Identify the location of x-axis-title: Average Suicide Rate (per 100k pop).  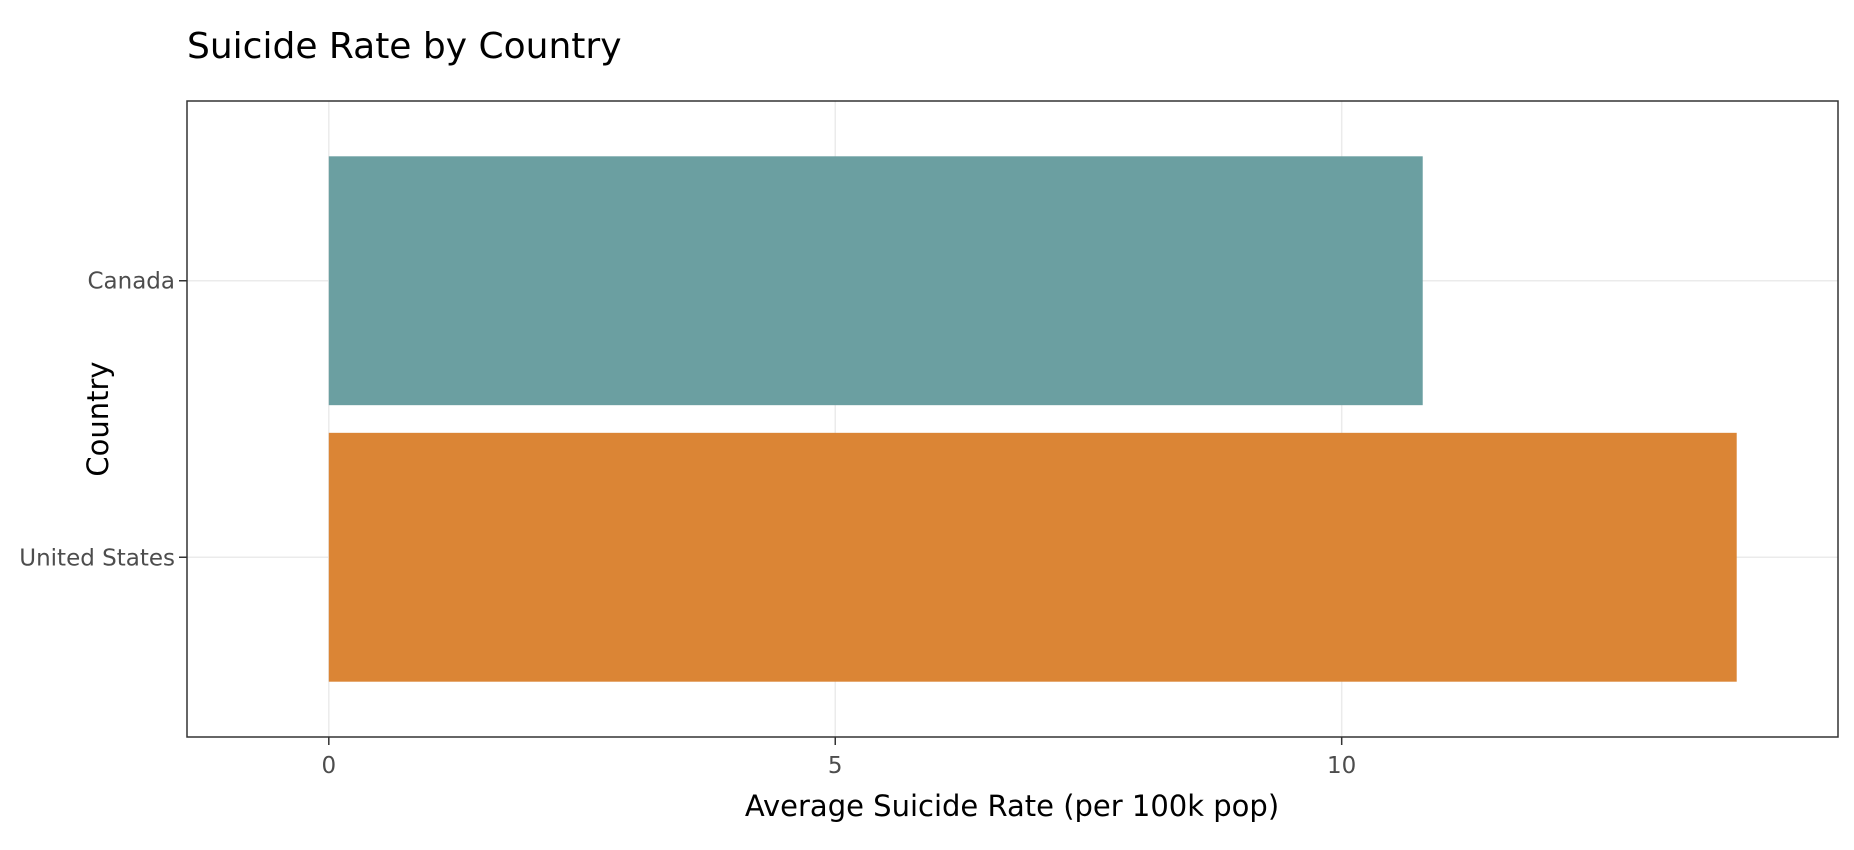
(1012, 806).